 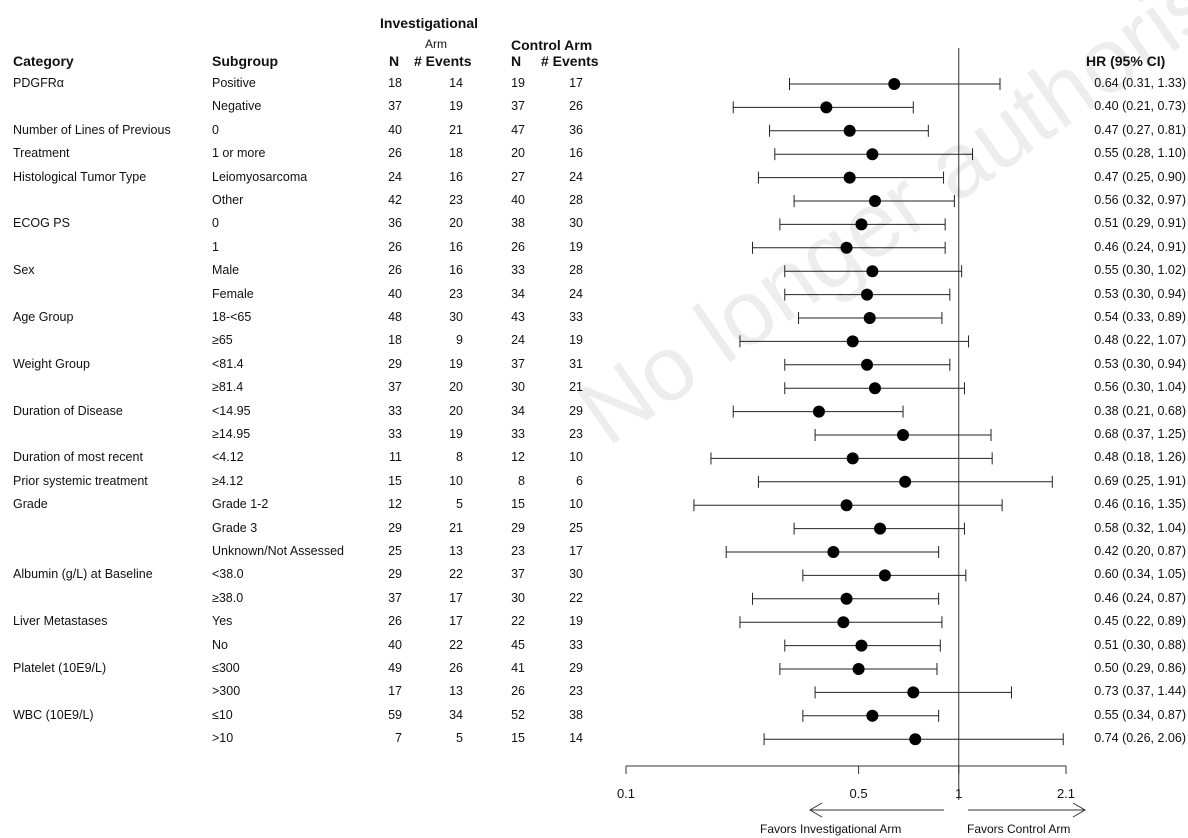 I want to click on row-ctl-n: 47, so click(x=518, y=129).